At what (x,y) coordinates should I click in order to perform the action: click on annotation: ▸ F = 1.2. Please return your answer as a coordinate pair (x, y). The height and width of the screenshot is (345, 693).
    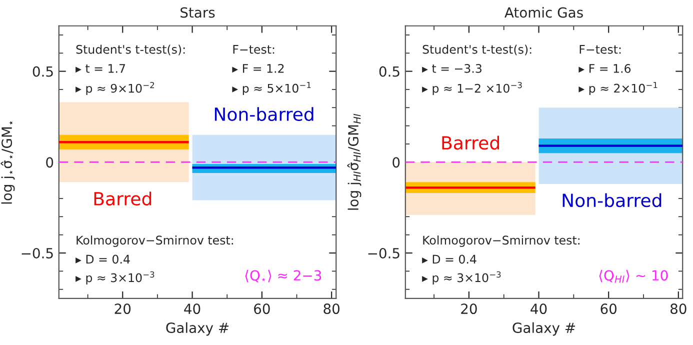
    Looking at the image, I should click on (258, 68).